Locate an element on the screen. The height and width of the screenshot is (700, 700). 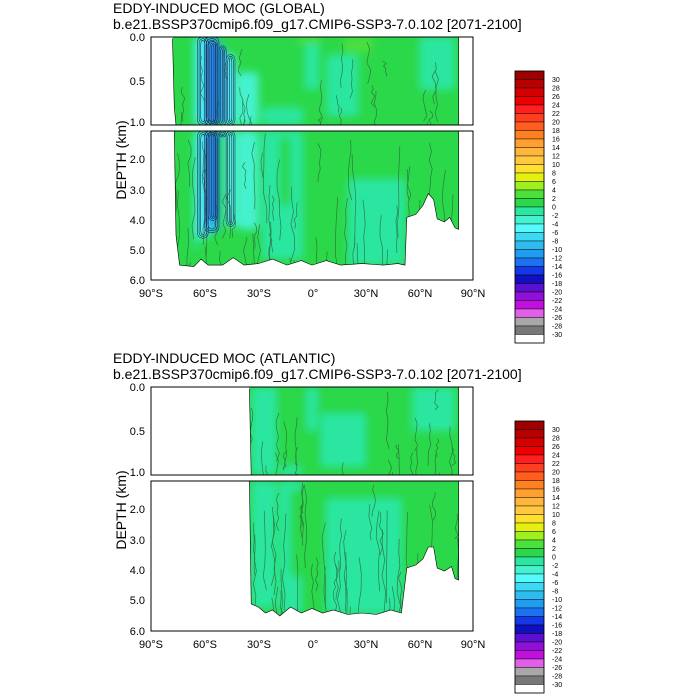
colorbar-label: 24 is located at coordinates (556, 106).